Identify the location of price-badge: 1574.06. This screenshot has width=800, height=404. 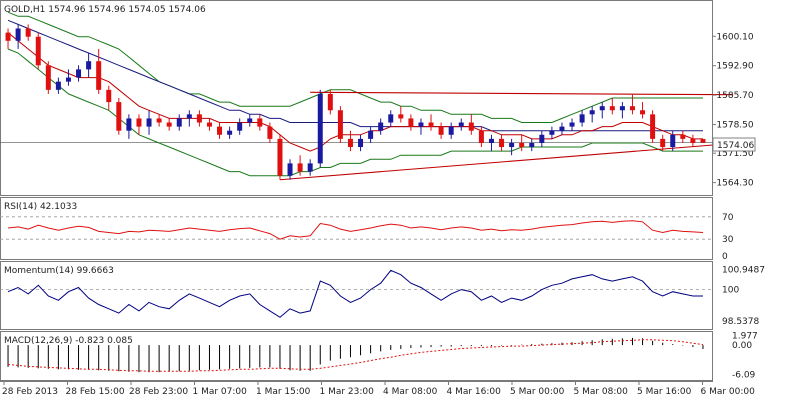
(735, 146).